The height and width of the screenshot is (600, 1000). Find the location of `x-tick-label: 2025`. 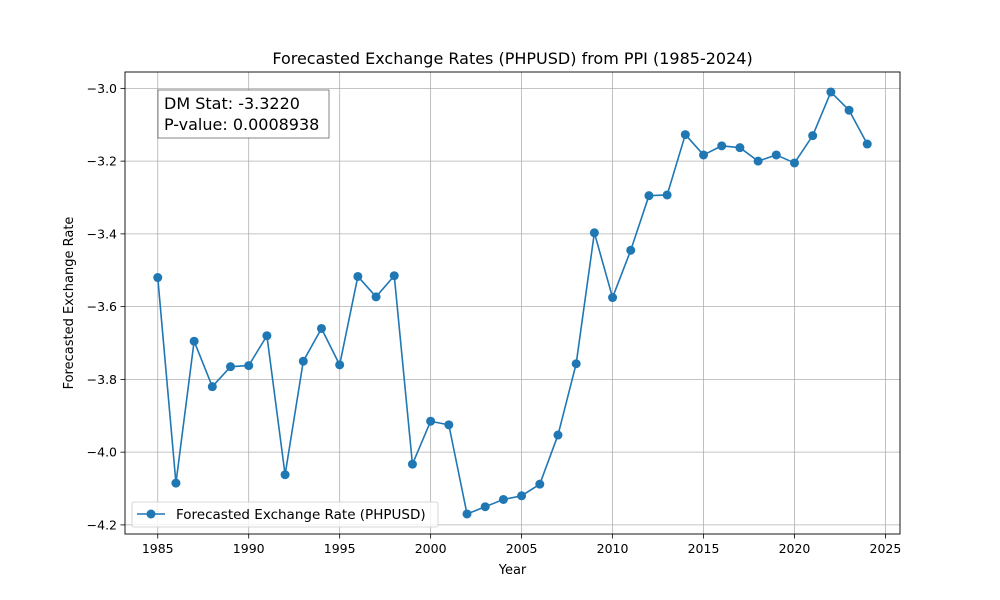

x-tick-label: 2025 is located at coordinates (886, 548).